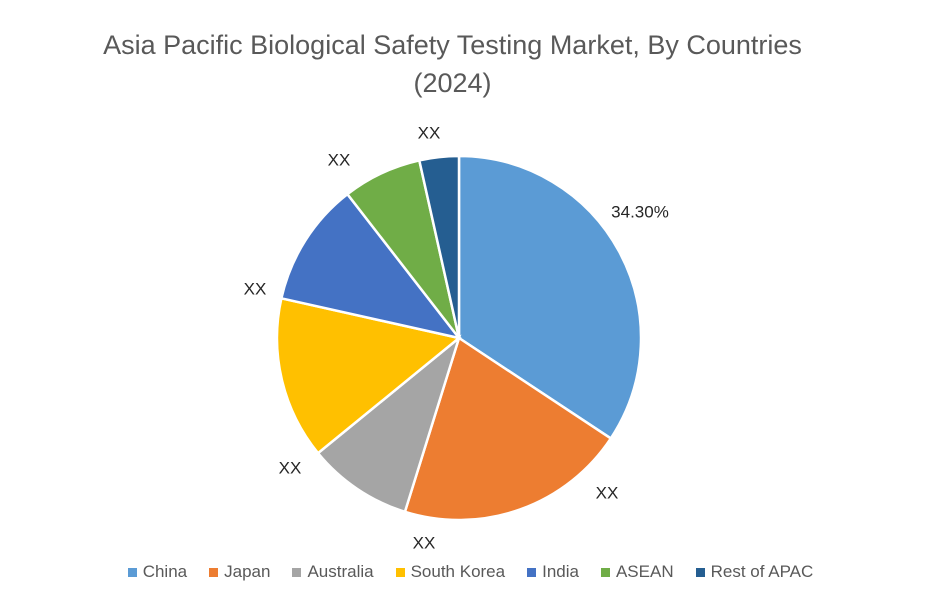  I want to click on data-label-asean: XX, so click(339, 159).